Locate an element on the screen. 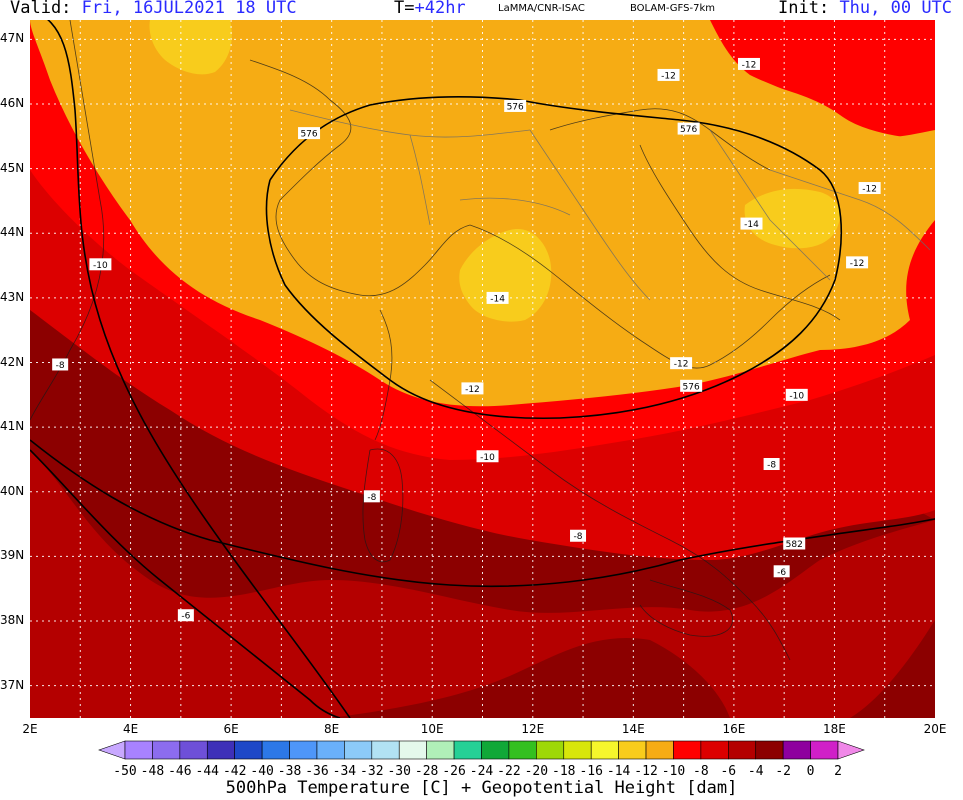 The width and height of the screenshot is (963, 800). colorbar-tick-label: -46 is located at coordinates (180, 771).